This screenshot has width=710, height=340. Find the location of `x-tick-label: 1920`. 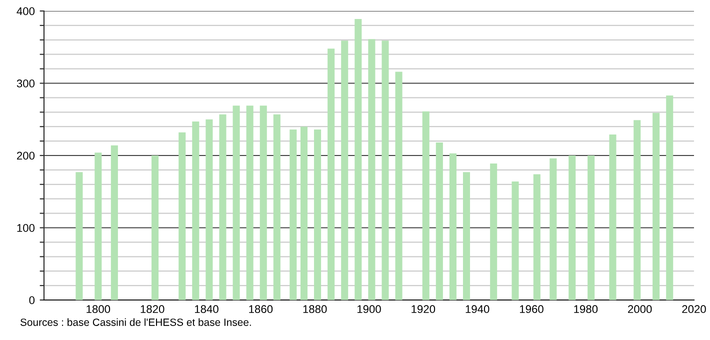

x-tick-label: 1920 is located at coordinates (424, 309).